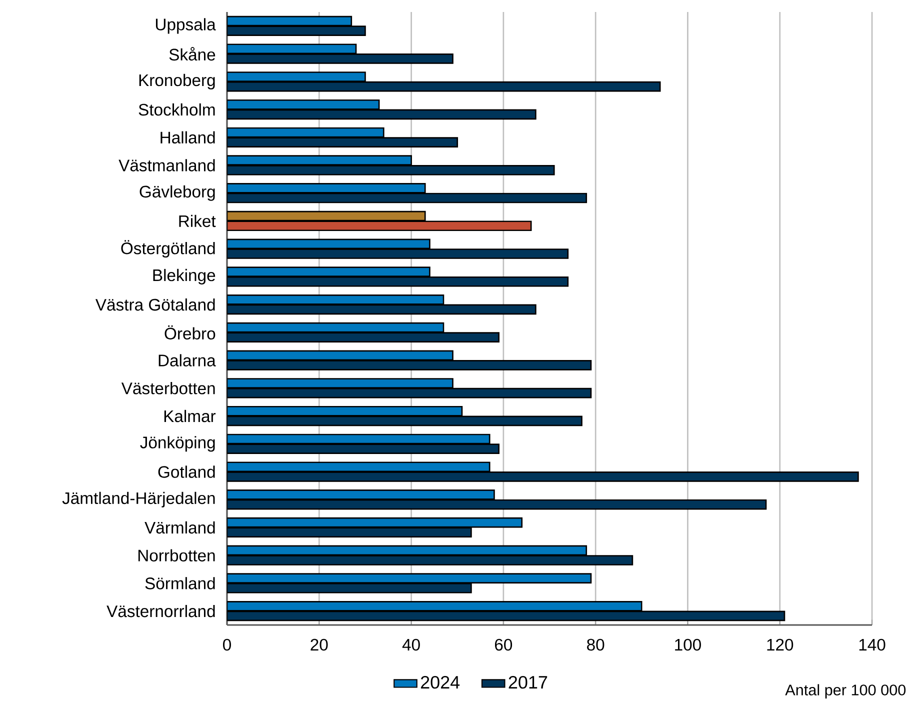 The height and width of the screenshot is (710, 913). I want to click on y-tick-label: Västernorrland, so click(160, 611).